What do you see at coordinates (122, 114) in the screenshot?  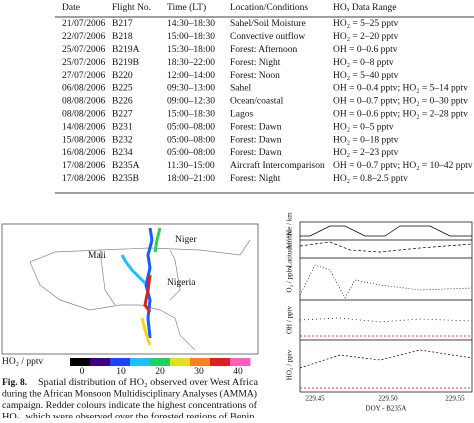 I see `table-cell: B227` at bounding box center [122, 114].